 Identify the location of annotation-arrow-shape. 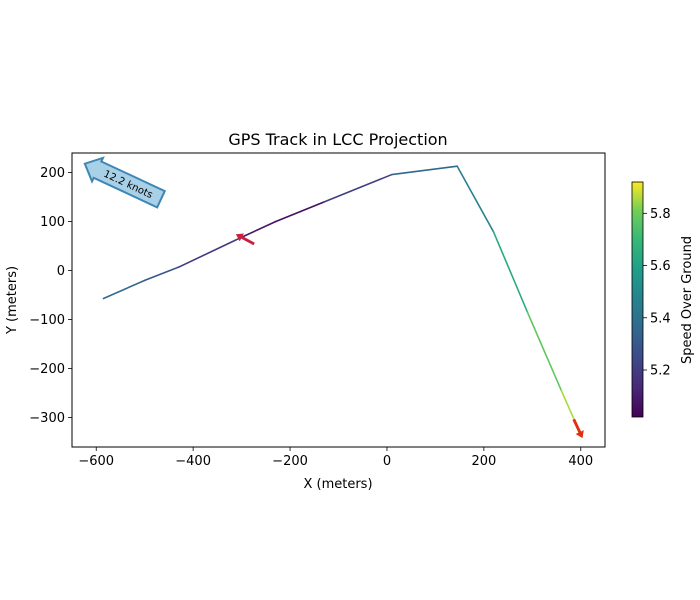
(125, 182).